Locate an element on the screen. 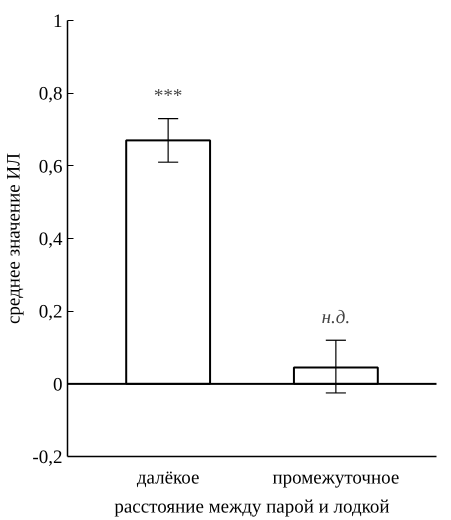 This screenshot has width=451, height=520. annotation: н.д. is located at coordinates (336, 317).